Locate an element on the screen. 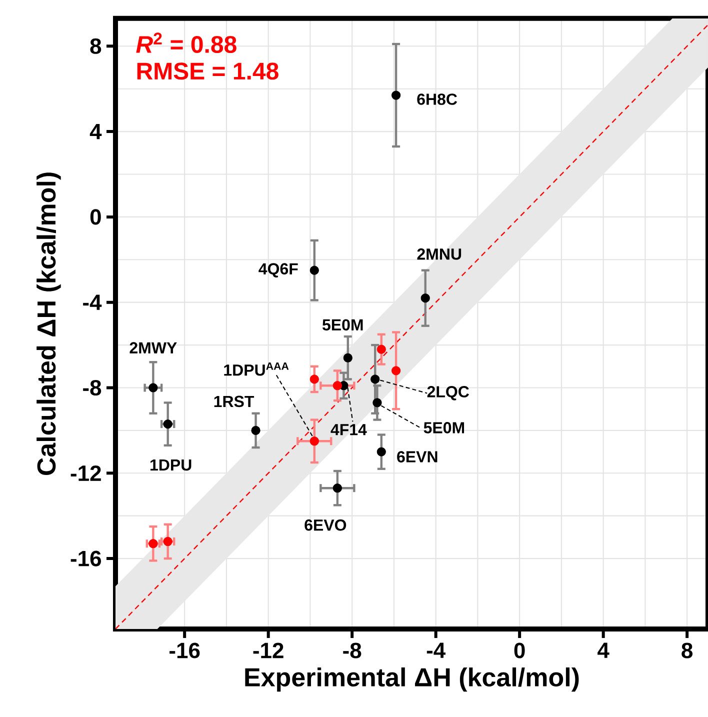 This screenshot has height=717, width=708. annotation: 6H8C is located at coordinates (437, 99).